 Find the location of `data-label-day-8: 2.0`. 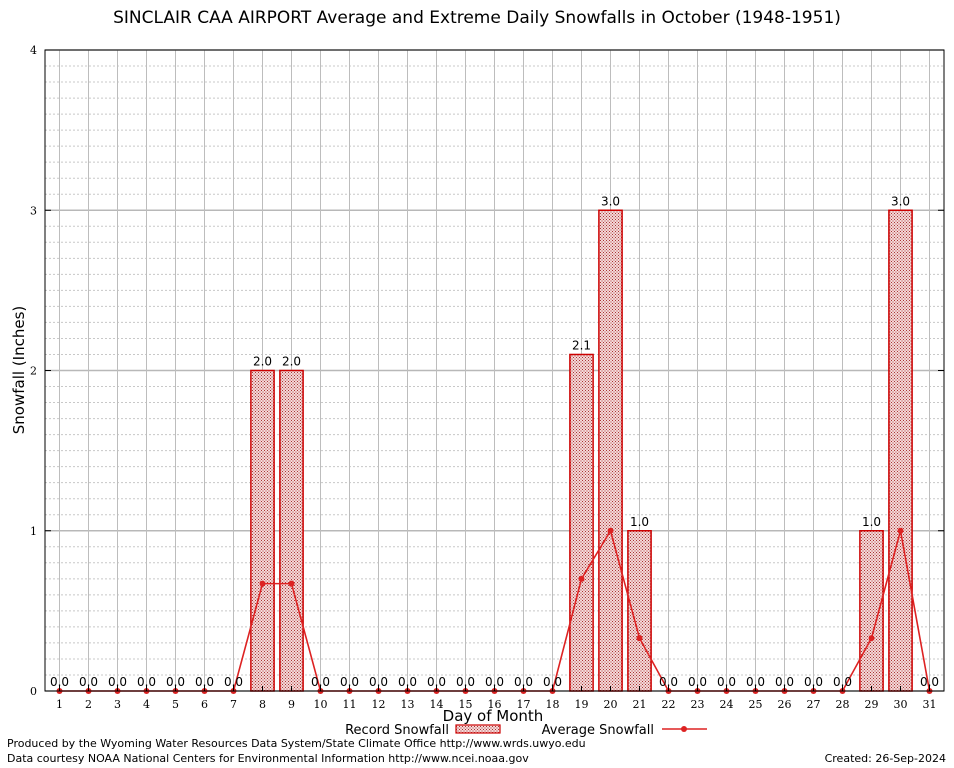

data-label-day-8: 2.0 is located at coordinates (262, 362).